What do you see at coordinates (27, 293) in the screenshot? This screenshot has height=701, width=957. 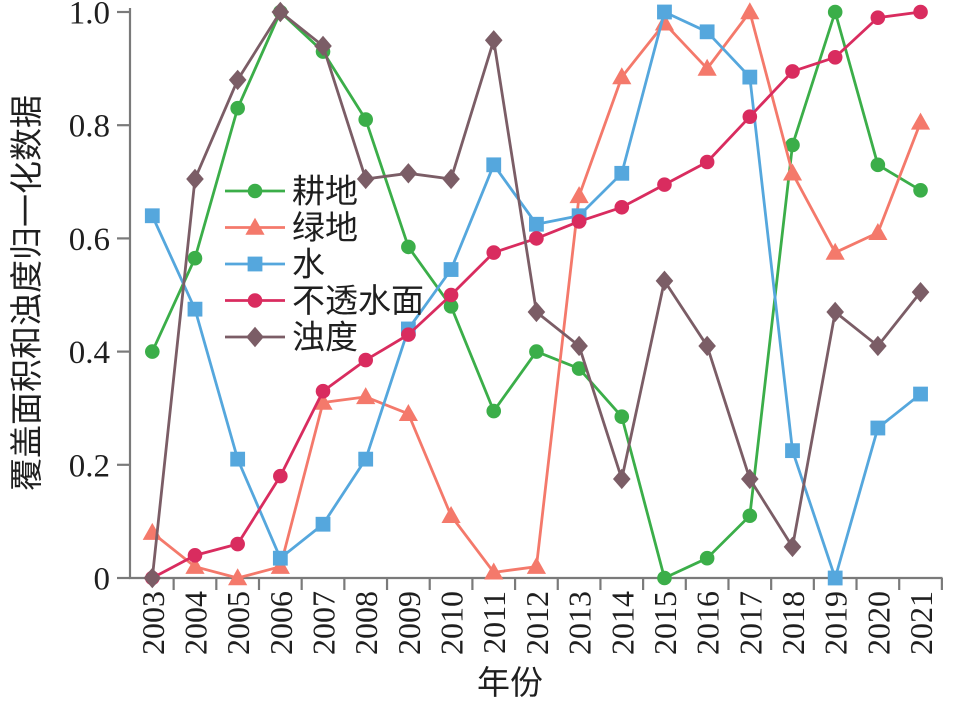 I see `y-axis-title: 覆盖面积和浊度归一化数据` at bounding box center [27, 293].